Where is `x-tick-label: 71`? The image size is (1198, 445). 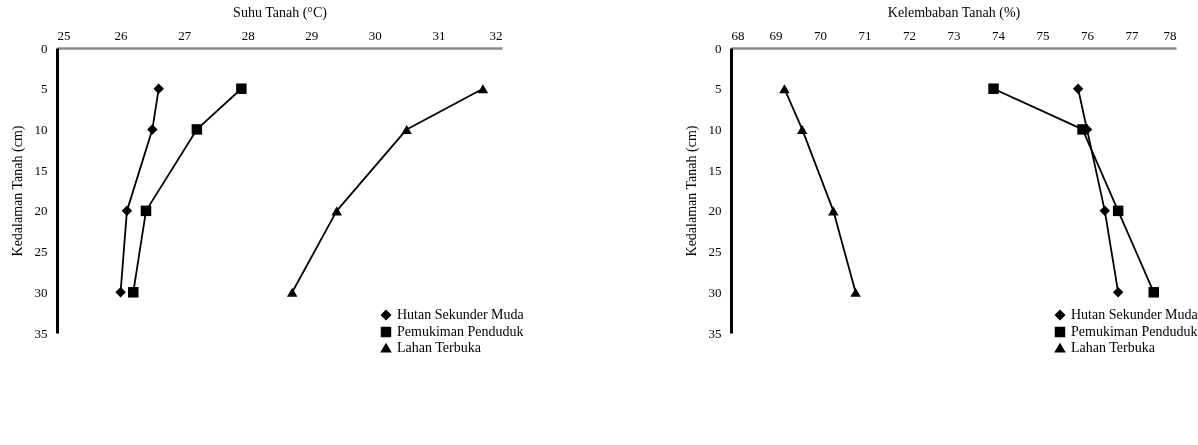
x-tick-label: 71 is located at coordinates (865, 35).